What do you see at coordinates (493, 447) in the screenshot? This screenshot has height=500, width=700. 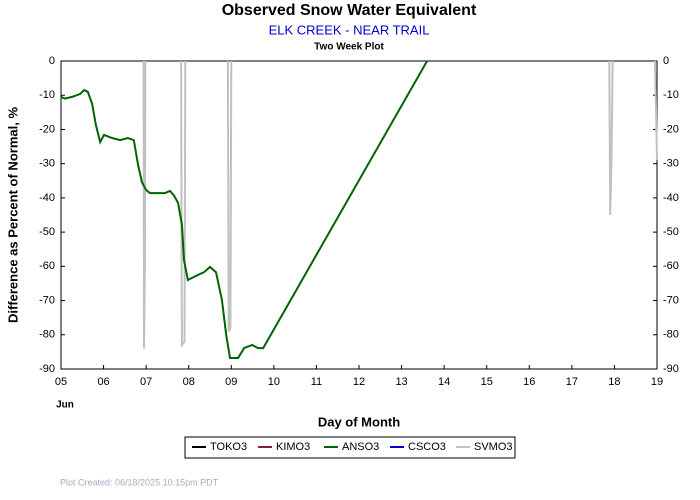 I see `legend-label: SVMO3` at bounding box center [493, 447].